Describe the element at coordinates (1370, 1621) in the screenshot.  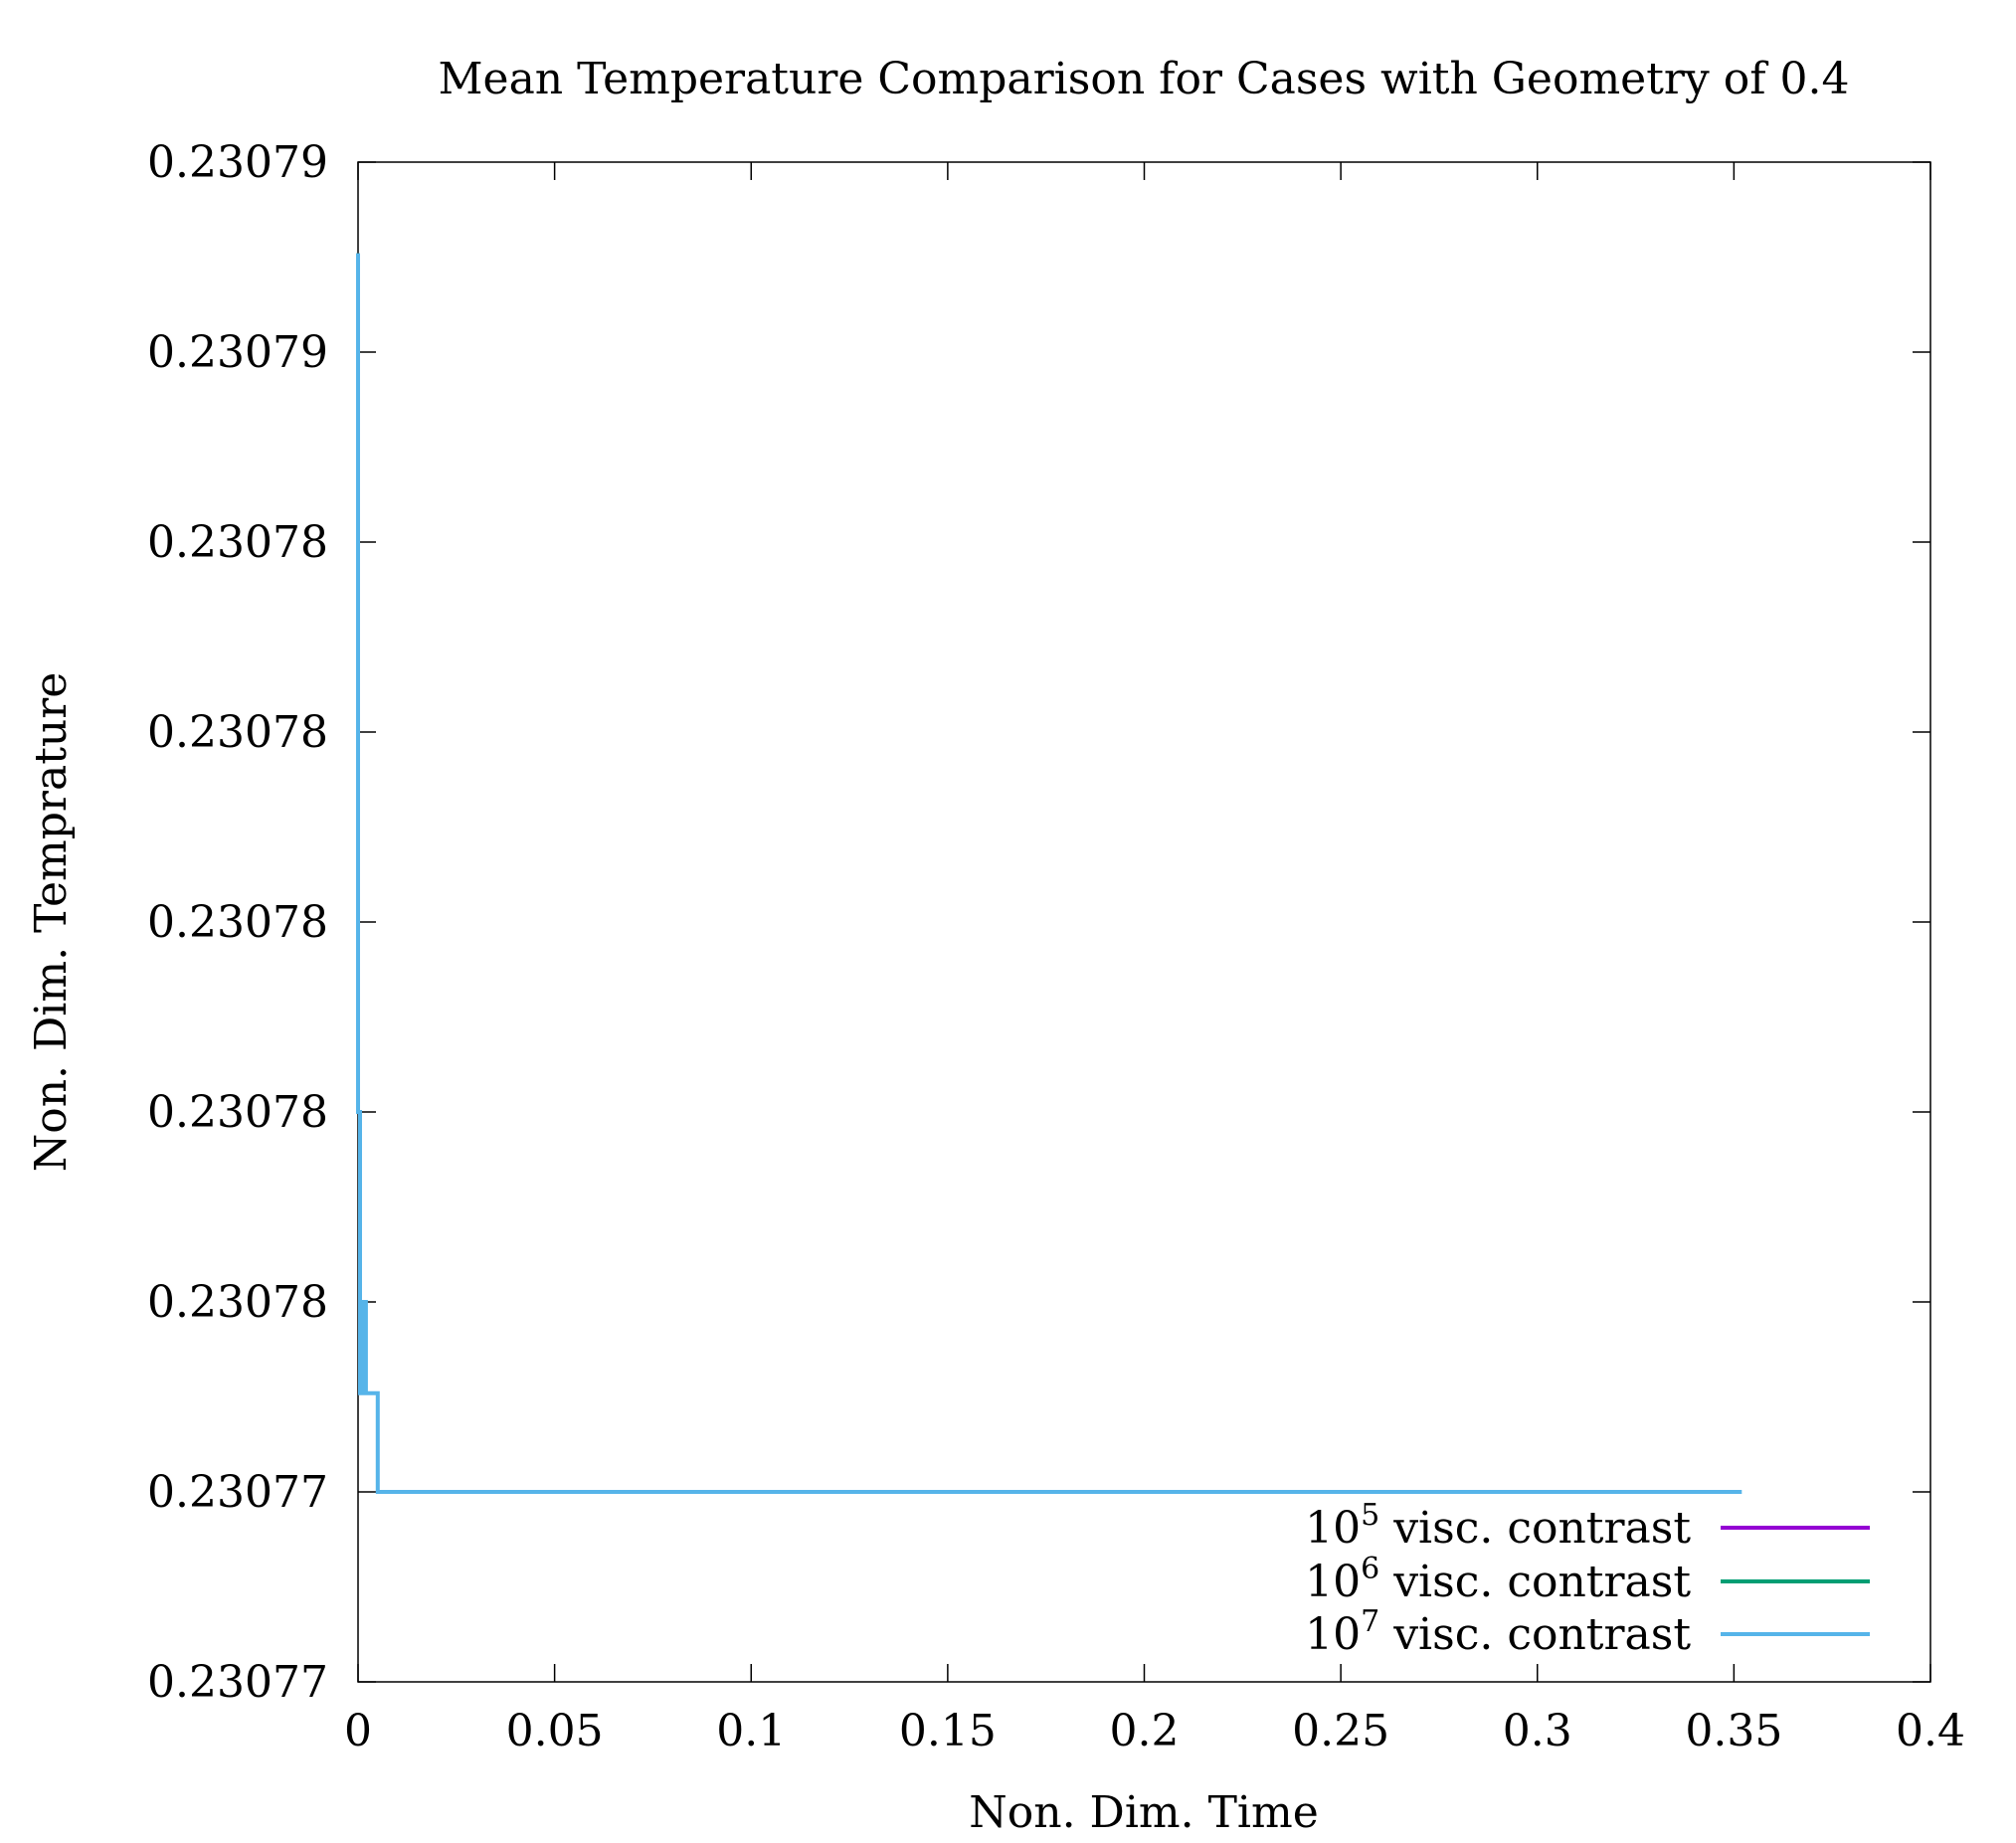
I see `legend-label-exponent: 7` at that location.